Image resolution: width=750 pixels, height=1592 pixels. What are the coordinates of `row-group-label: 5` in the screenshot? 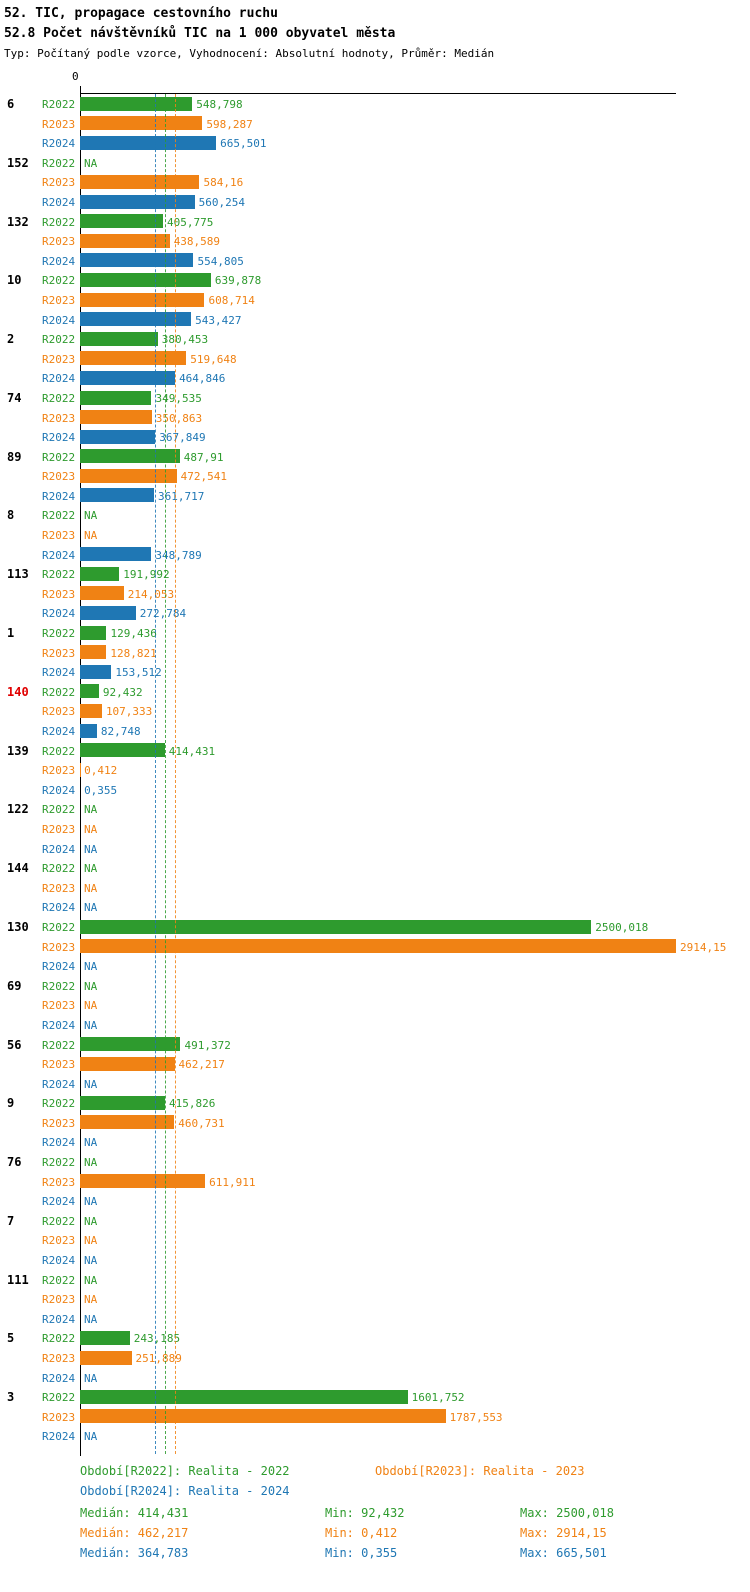 It's located at (11, 1338).